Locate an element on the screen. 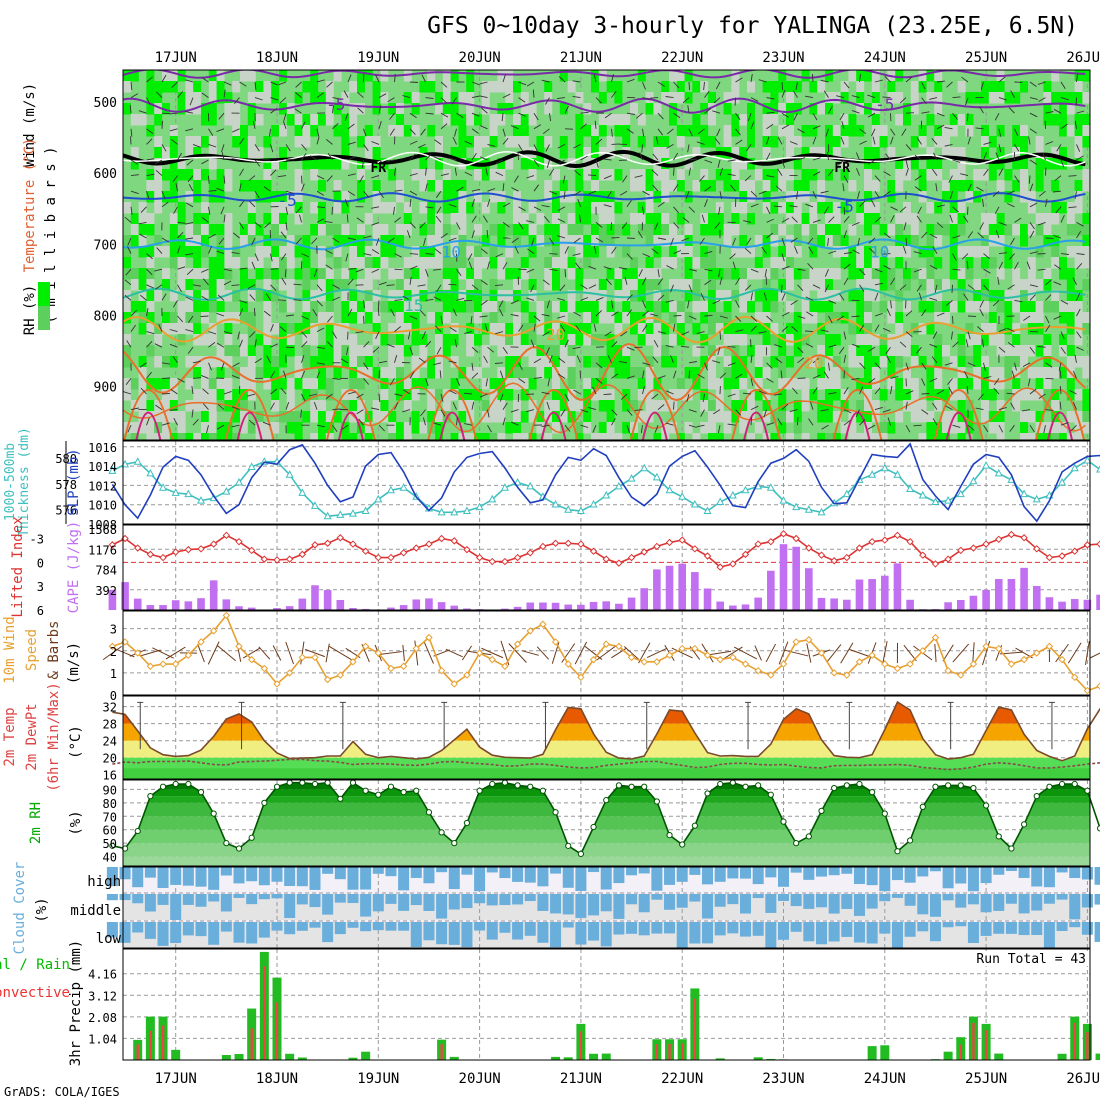 The image size is (1100, 1100). date-label-bottom: 21JUN is located at coordinates (581, 1079).